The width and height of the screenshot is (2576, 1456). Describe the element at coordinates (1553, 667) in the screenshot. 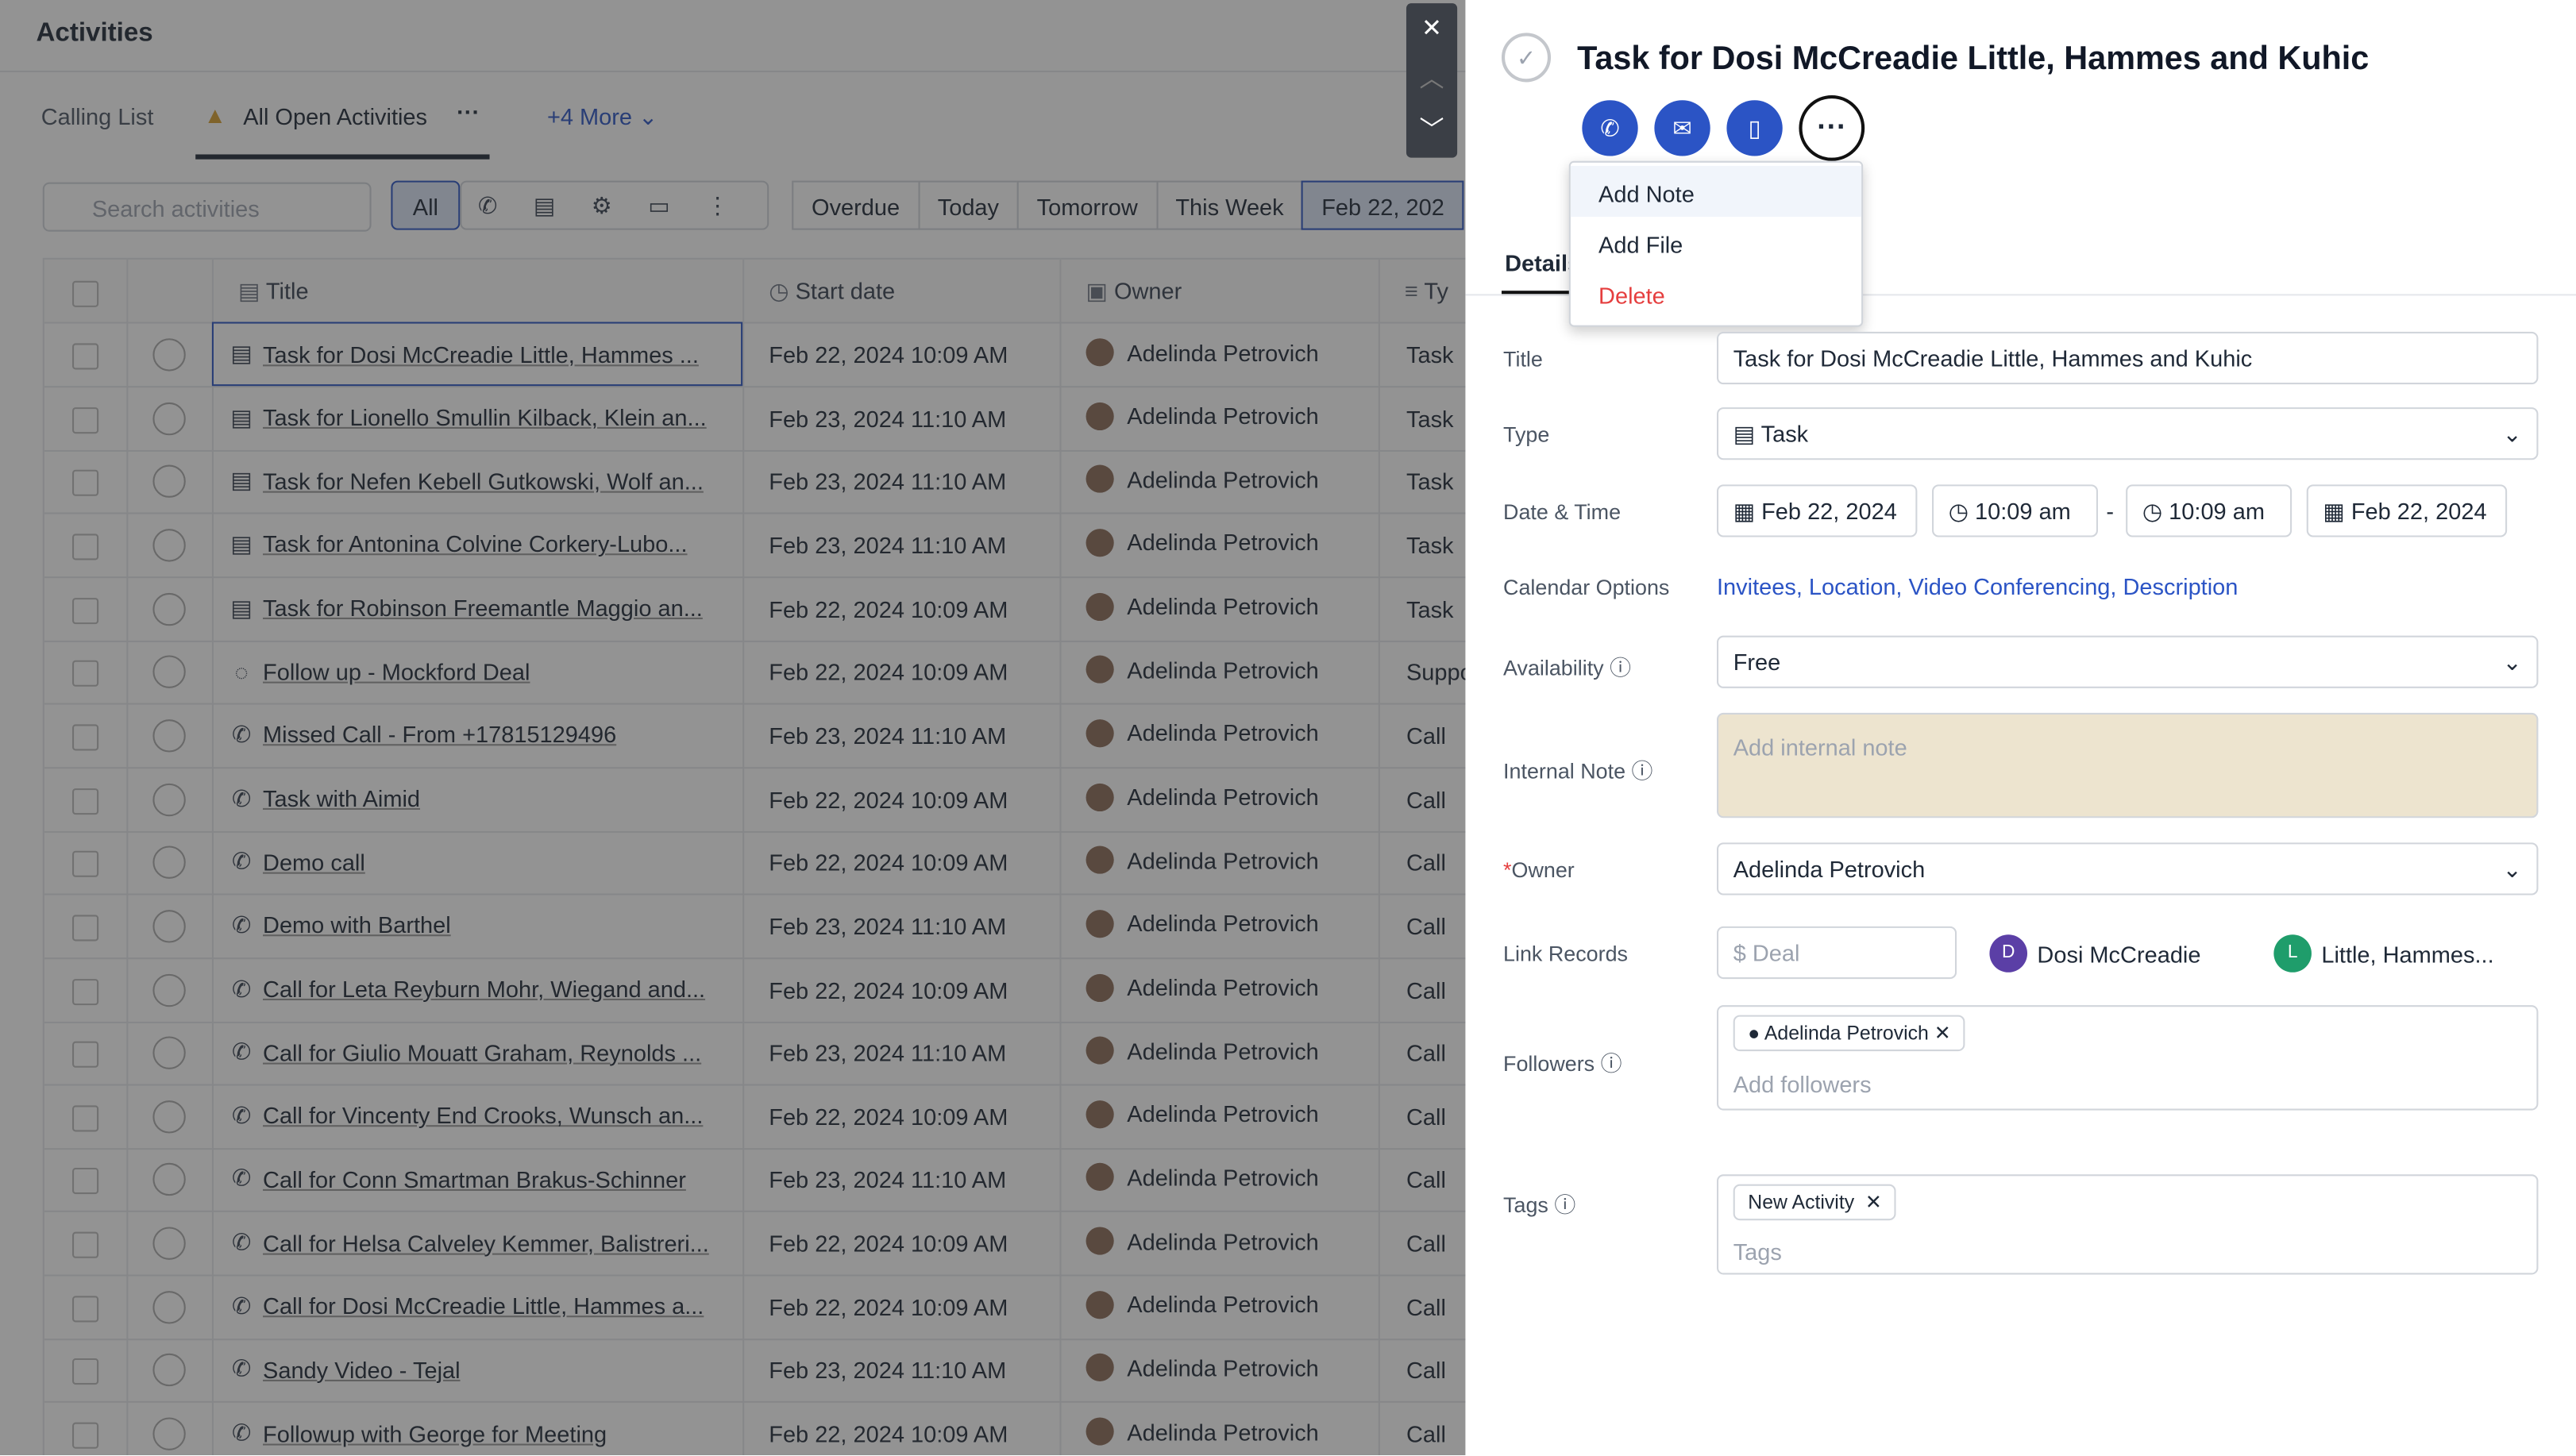

I see `label-text: Availability` at that location.